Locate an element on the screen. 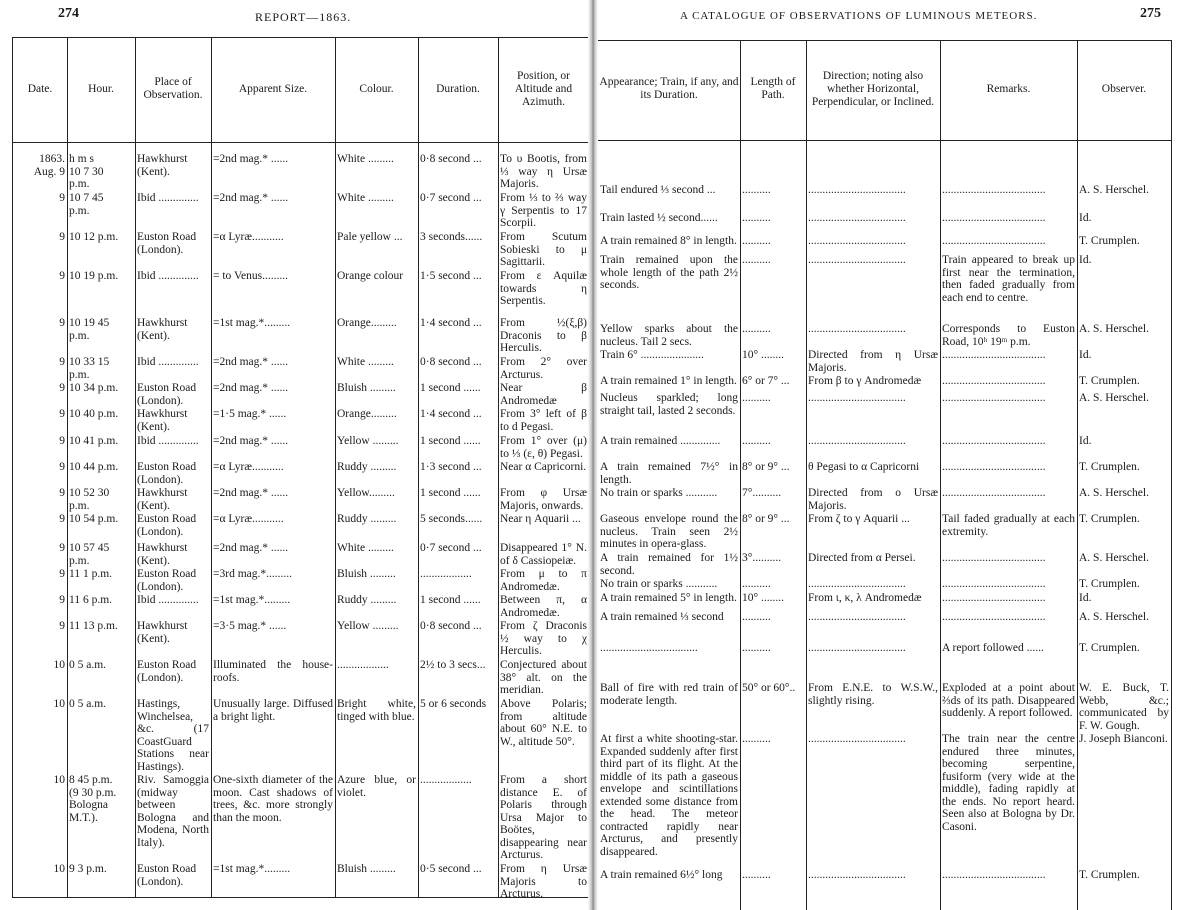 The height and width of the screenshot is (910, 1190). cell-hour: 8 45 p.m. (9 30 p.m. Bologna M.T.). is located at coordinates (93, 799).